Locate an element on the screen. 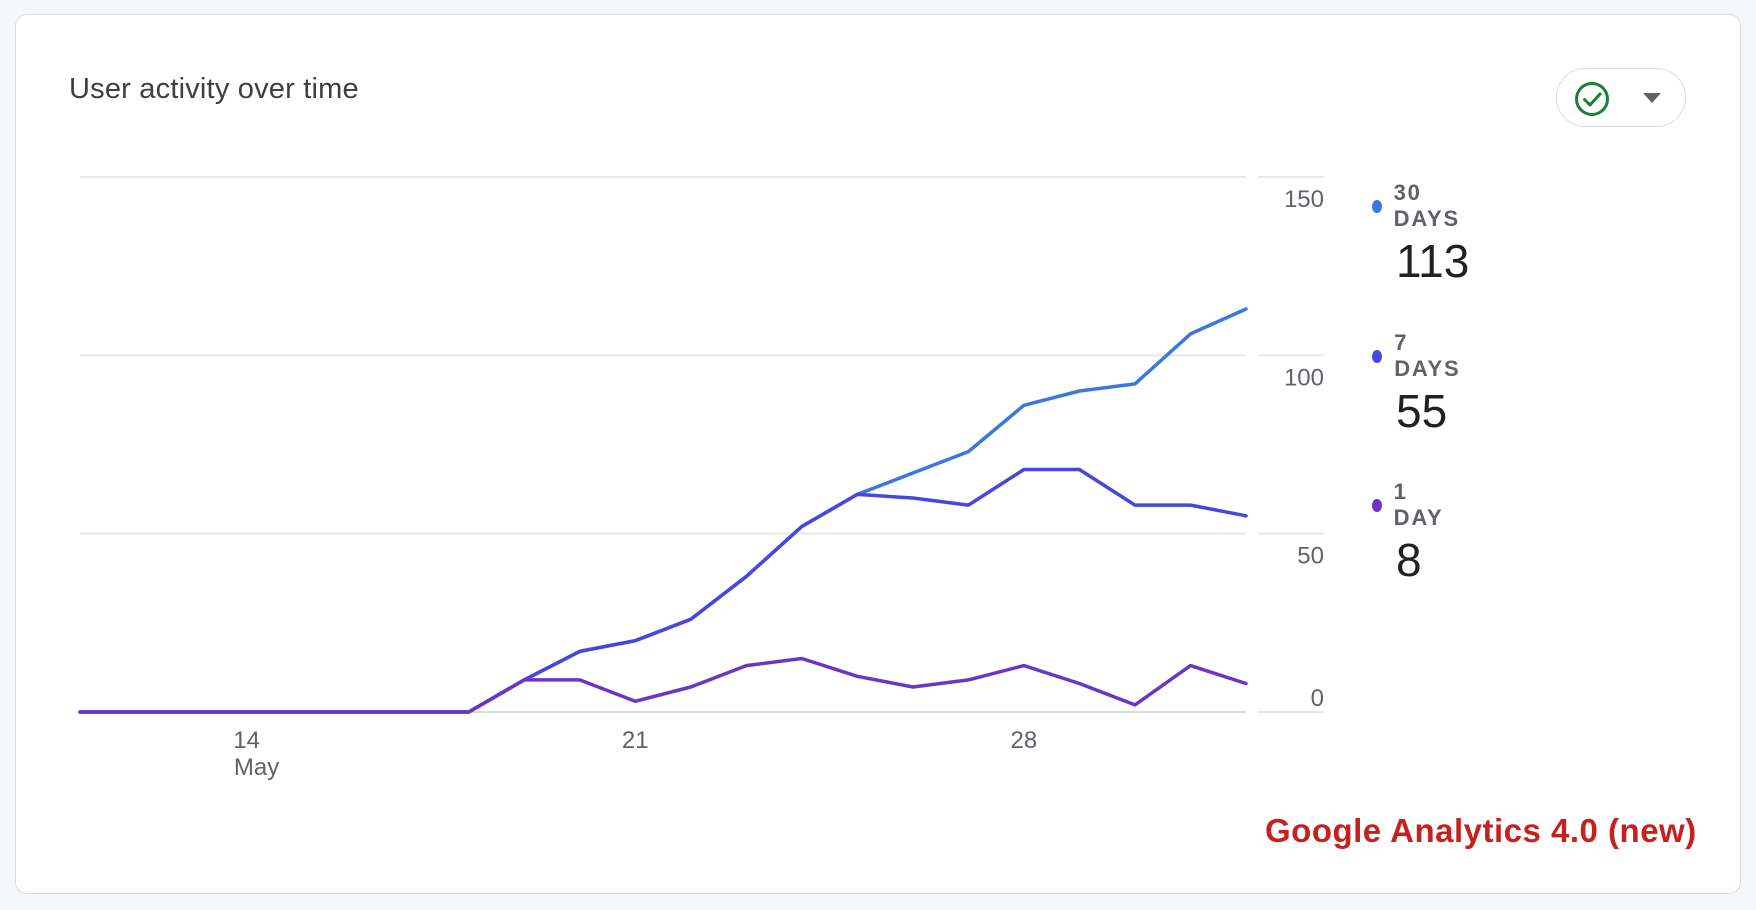  legend-label: 1 DAY is located at coordinates (1418, 504).